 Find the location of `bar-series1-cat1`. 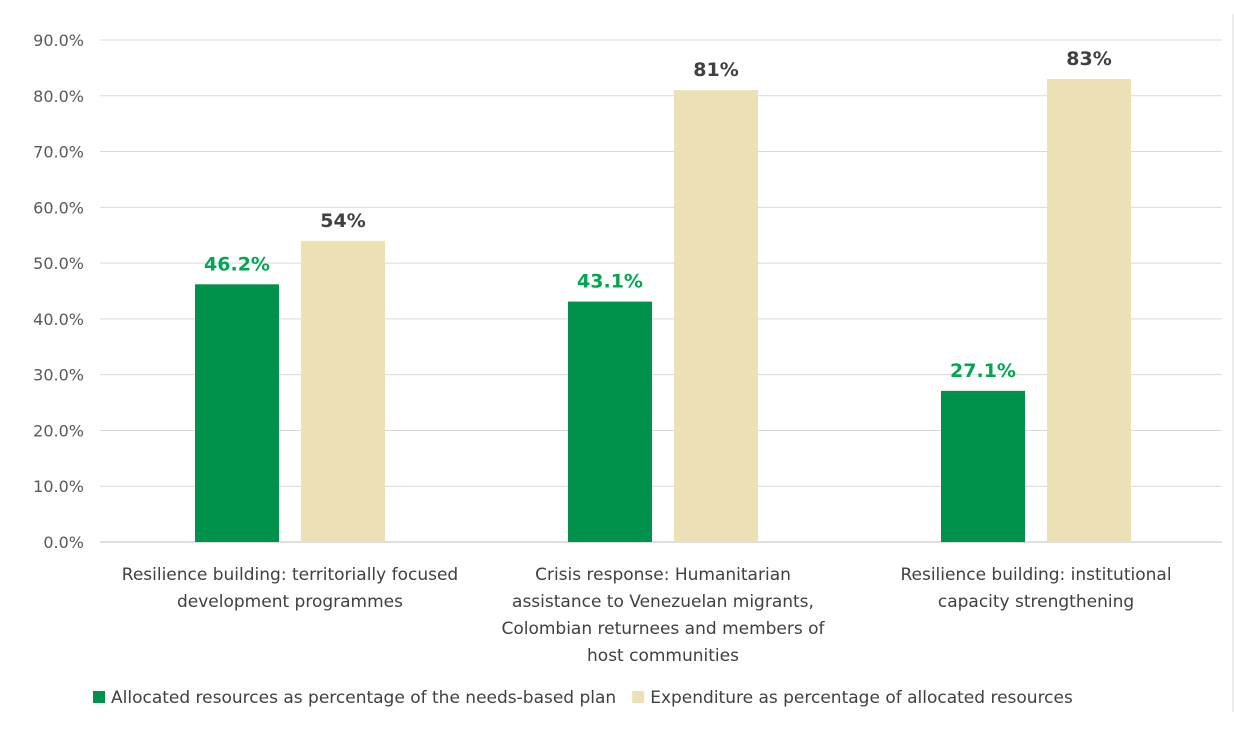

bar-series1-cat1 is located at coordinates (237, 413).